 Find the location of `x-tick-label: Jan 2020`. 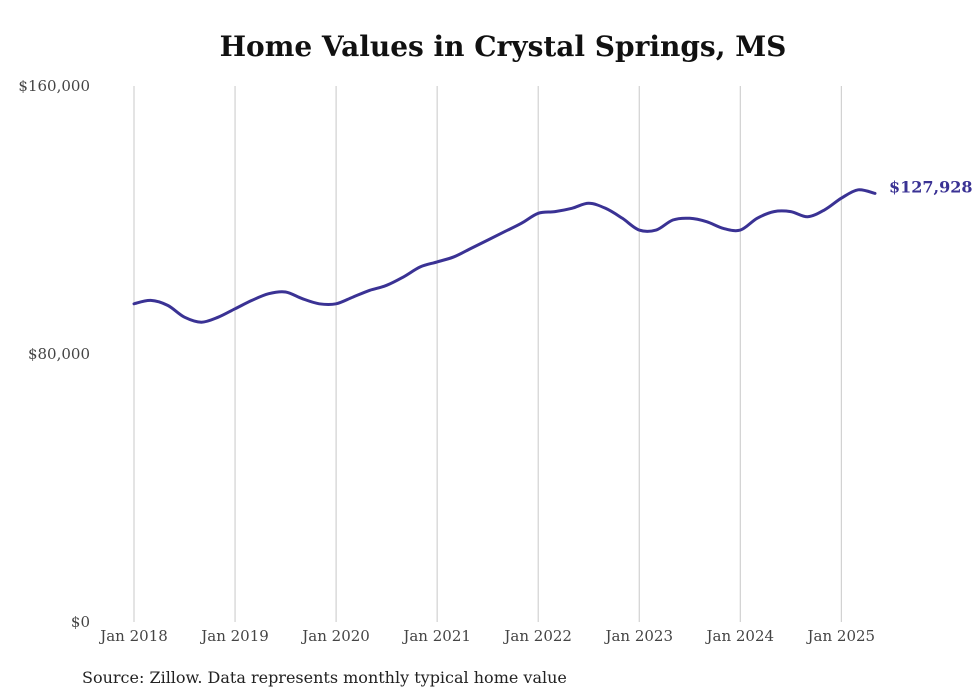

x-tick-label: Jan 2020 is located at coordinates (335, 636).